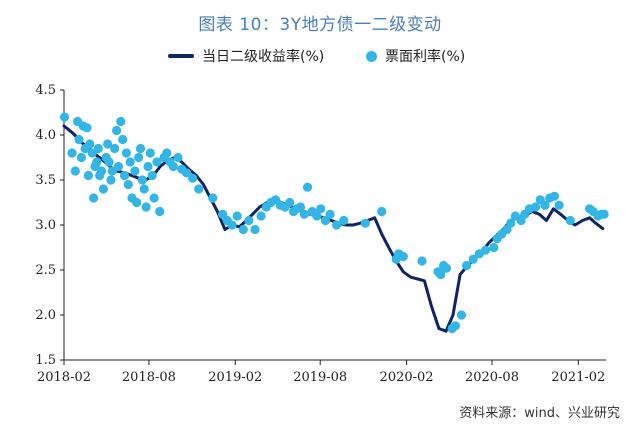  I want to click on legend-label-dots: 票面利率(%), so click(425, 57).